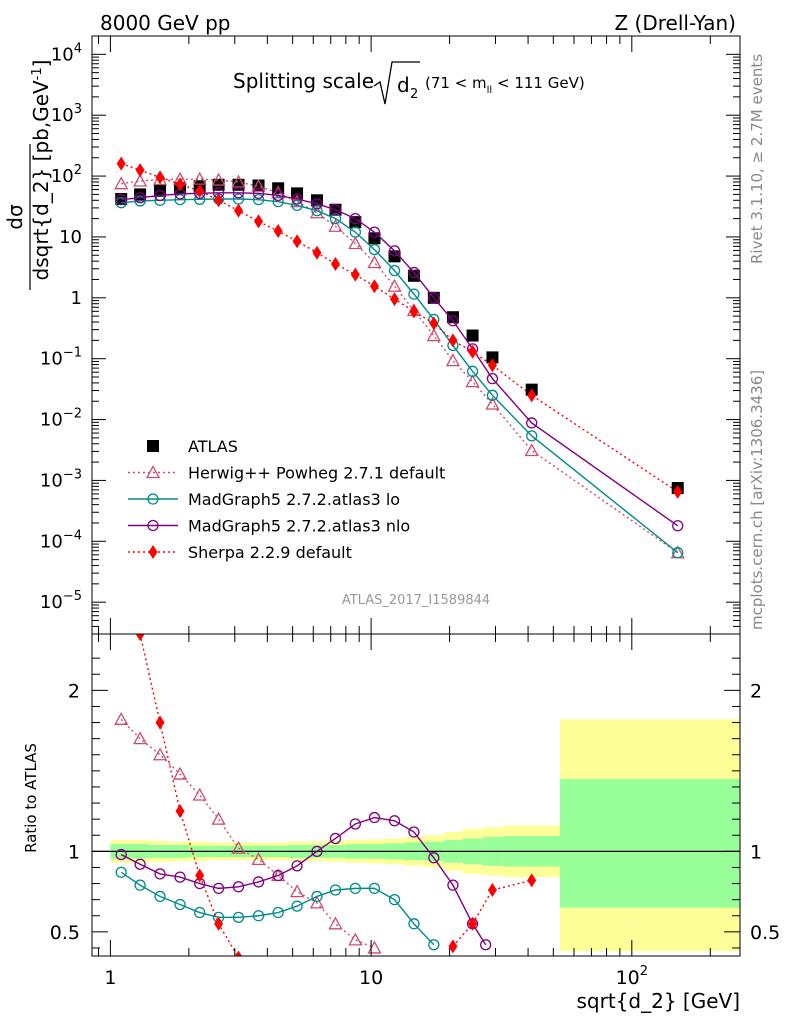 This screenshot has width=786, height=1024. What do you see at coordinates (65, 933) in the screenshot?
I see `ratio-ytick-label: 0.5` at bounding box center [65, 933].